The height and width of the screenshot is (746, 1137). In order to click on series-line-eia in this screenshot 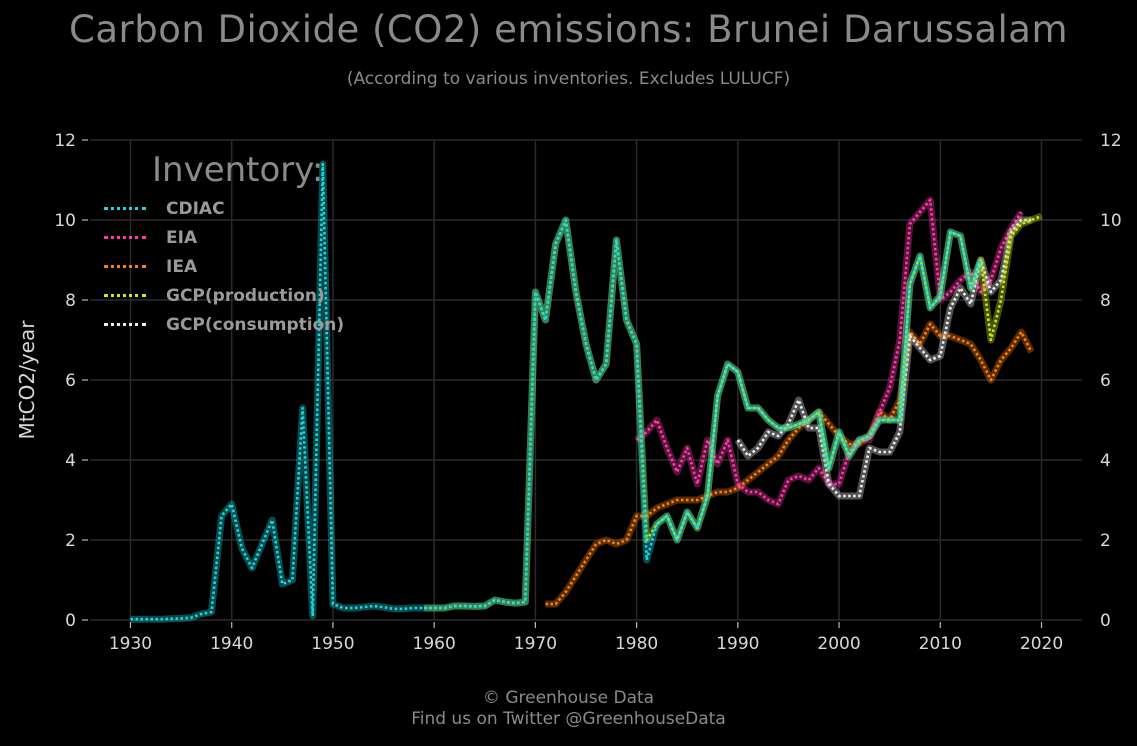, I will do `click(829, 352)`.